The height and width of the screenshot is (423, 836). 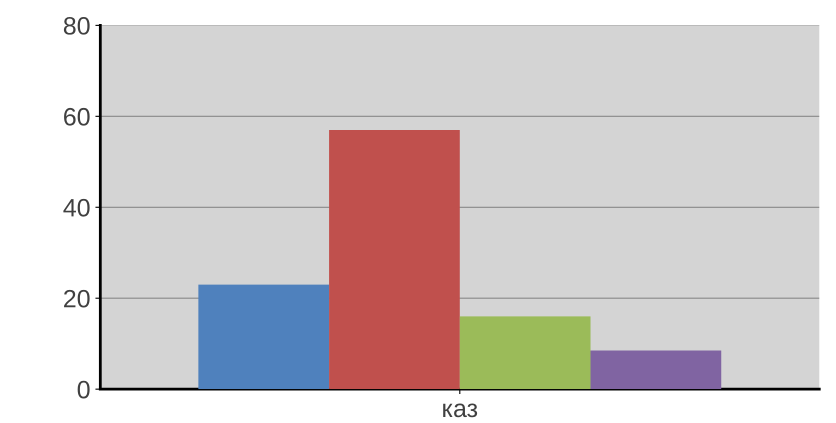 What do you see at coordinates (77, 25) in the screenshot?
I see `y-tick-label: 80` at bounding box center [77, 25].